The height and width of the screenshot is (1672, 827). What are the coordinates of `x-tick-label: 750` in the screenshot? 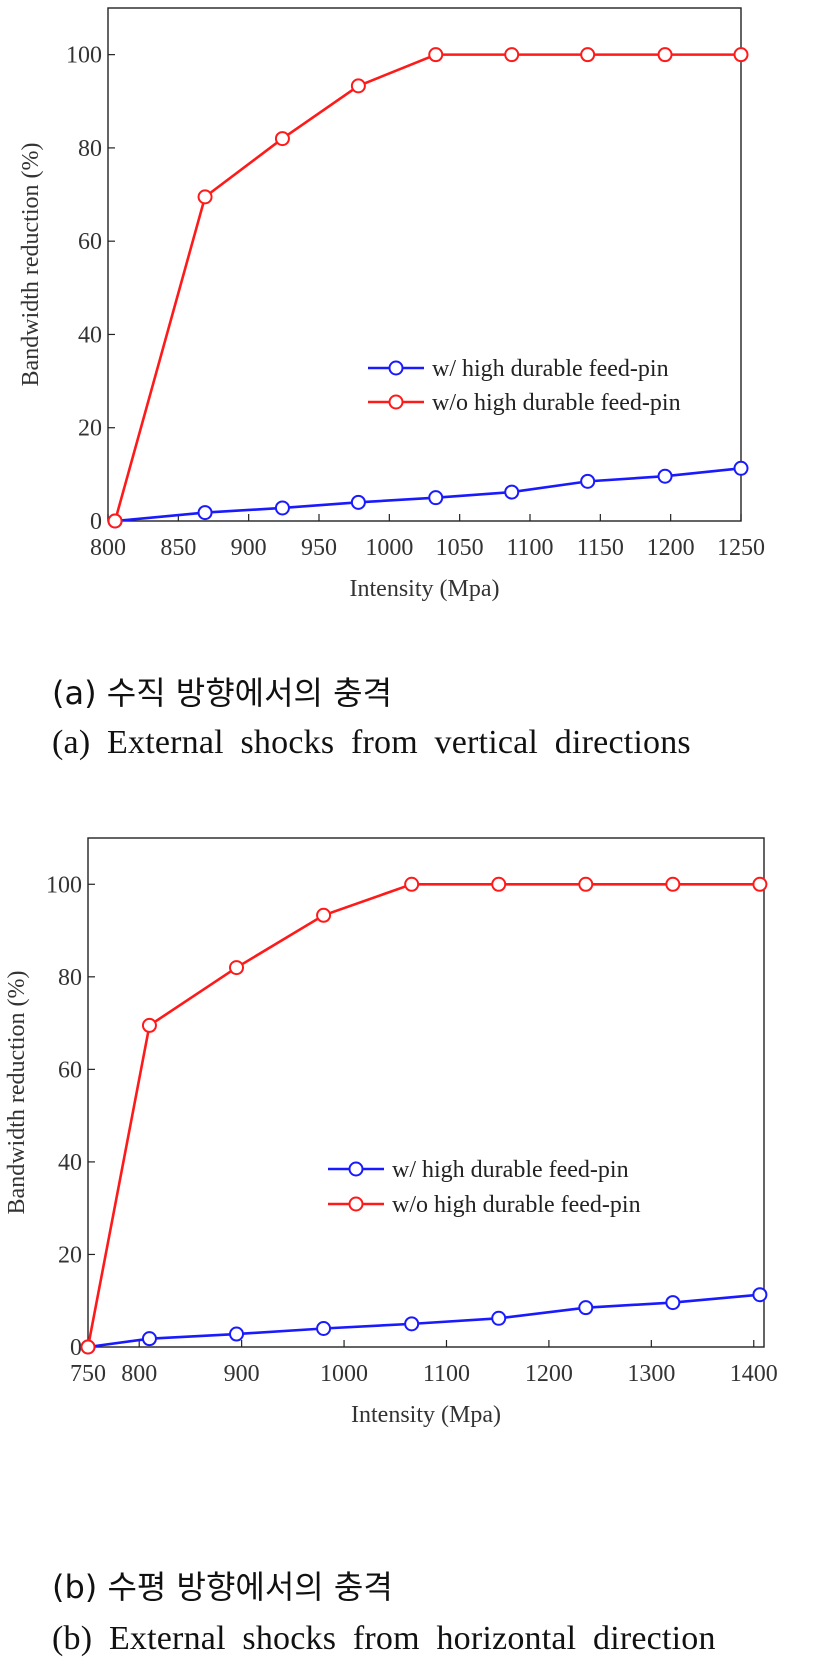 It's located at (88, 1374).